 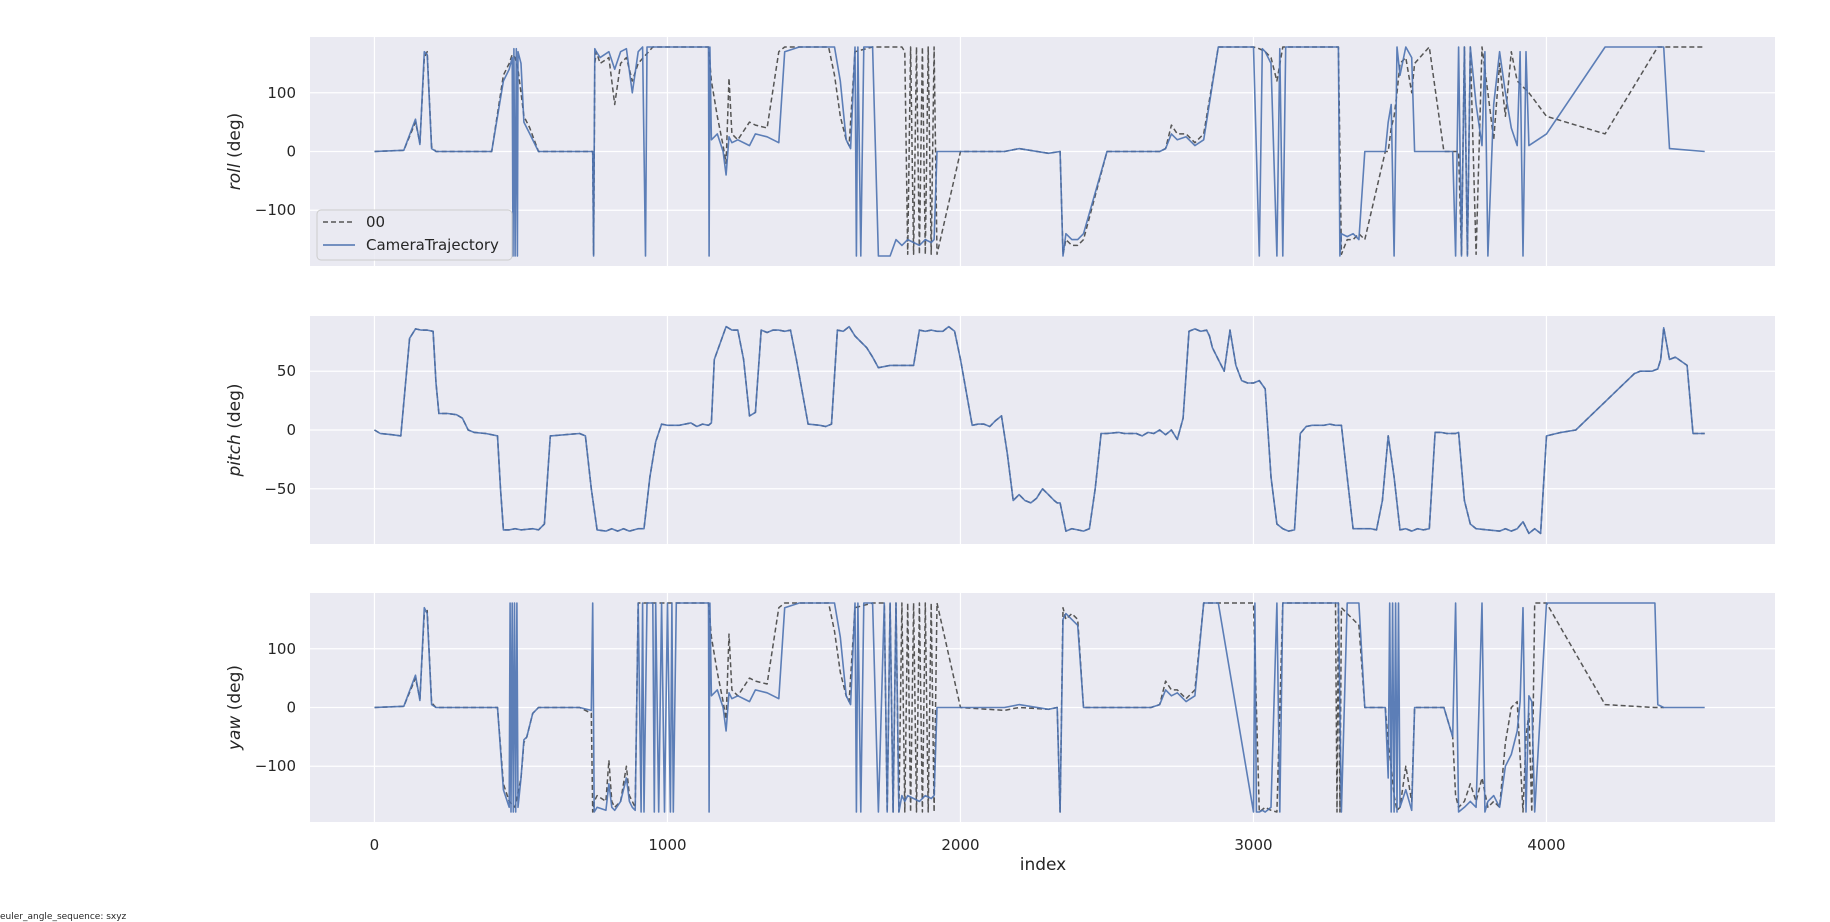 I want to click on pitch-y-tick-label: 0, so click(x=291, y=430).